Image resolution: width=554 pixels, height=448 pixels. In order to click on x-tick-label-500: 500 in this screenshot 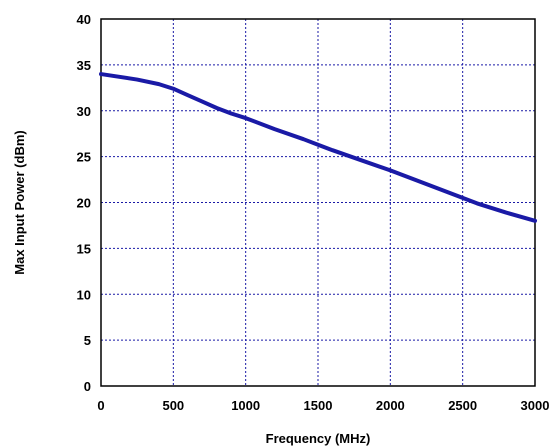, I will do `click(173, 405)`.